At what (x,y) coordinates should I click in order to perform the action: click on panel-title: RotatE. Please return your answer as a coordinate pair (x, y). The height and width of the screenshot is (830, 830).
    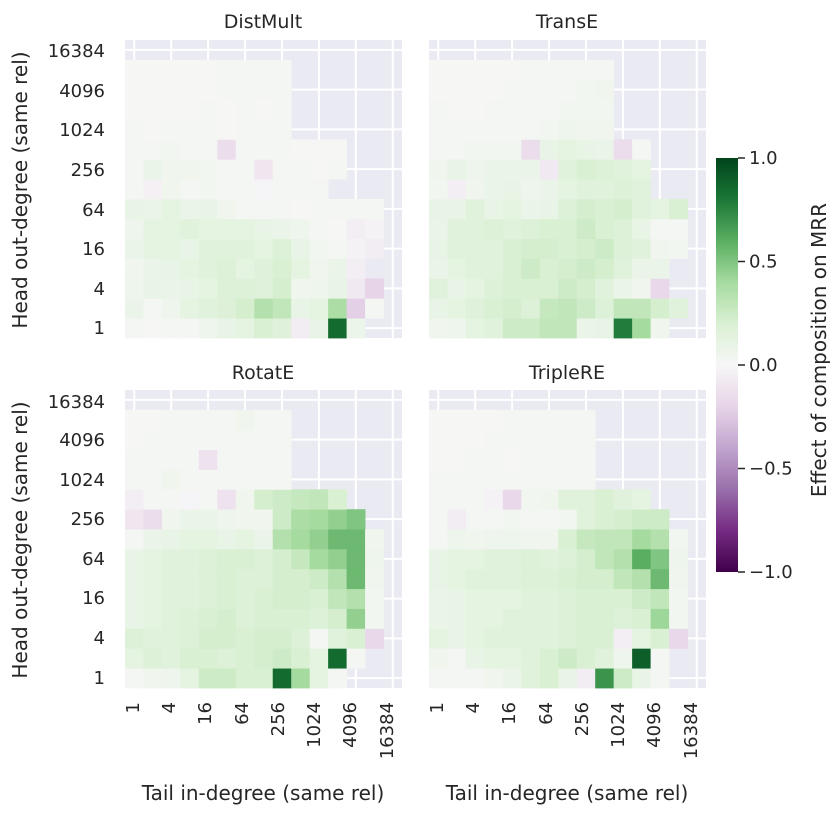
    Looking at the image, I should click on (263, 373).